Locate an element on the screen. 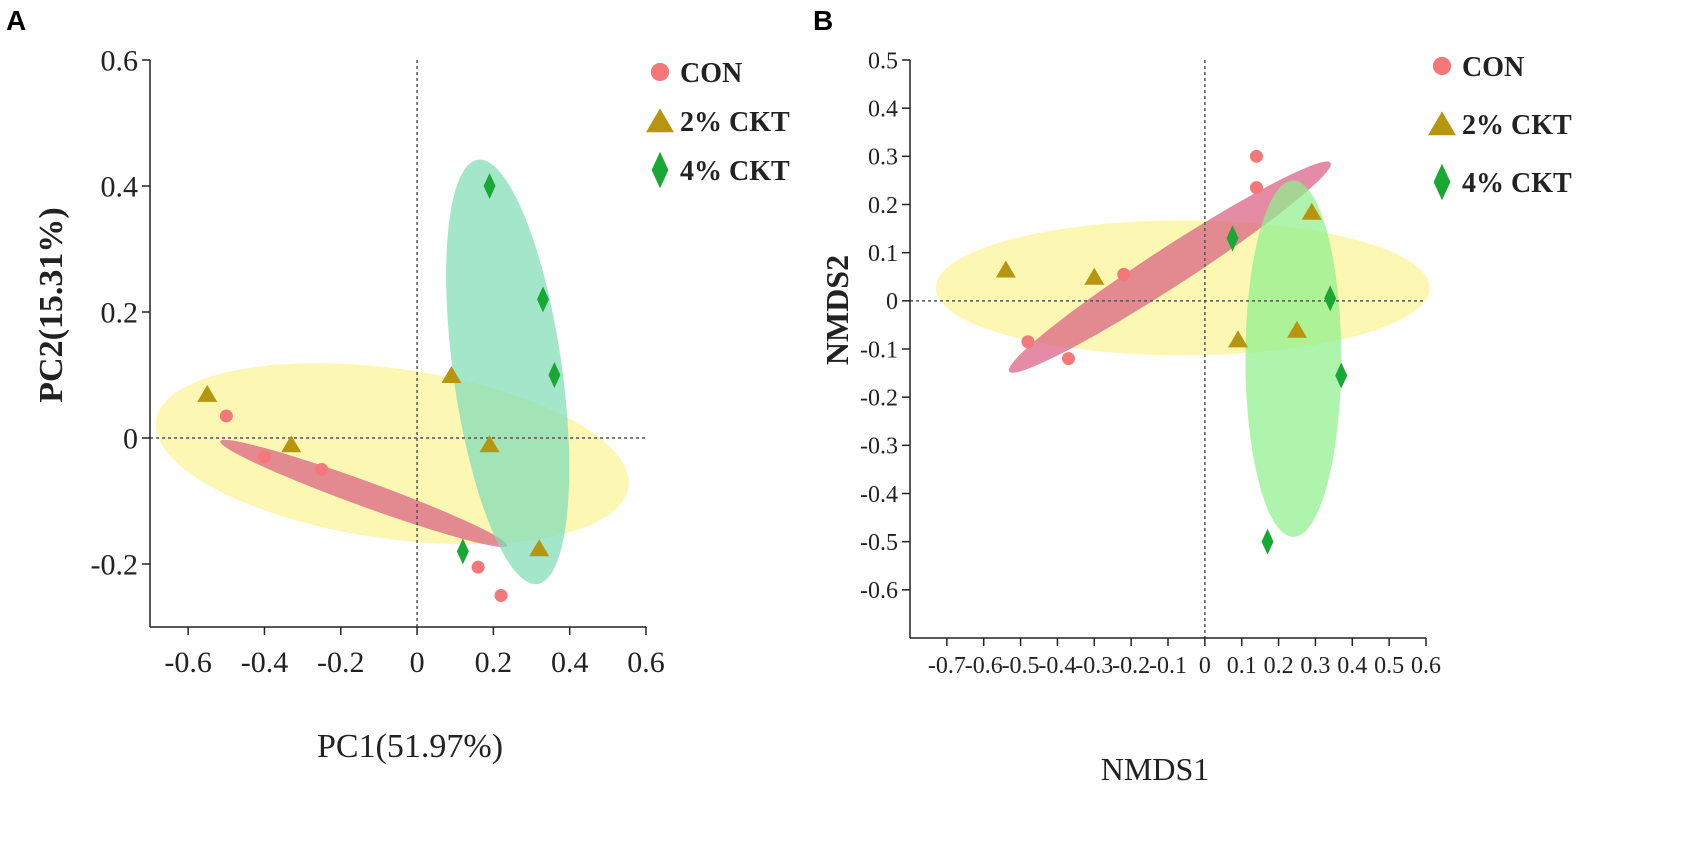 Image resolution: width=1706 pixels, height=848 pixels. y-tick-label: -0.6 is located at coordinates (879, 591).